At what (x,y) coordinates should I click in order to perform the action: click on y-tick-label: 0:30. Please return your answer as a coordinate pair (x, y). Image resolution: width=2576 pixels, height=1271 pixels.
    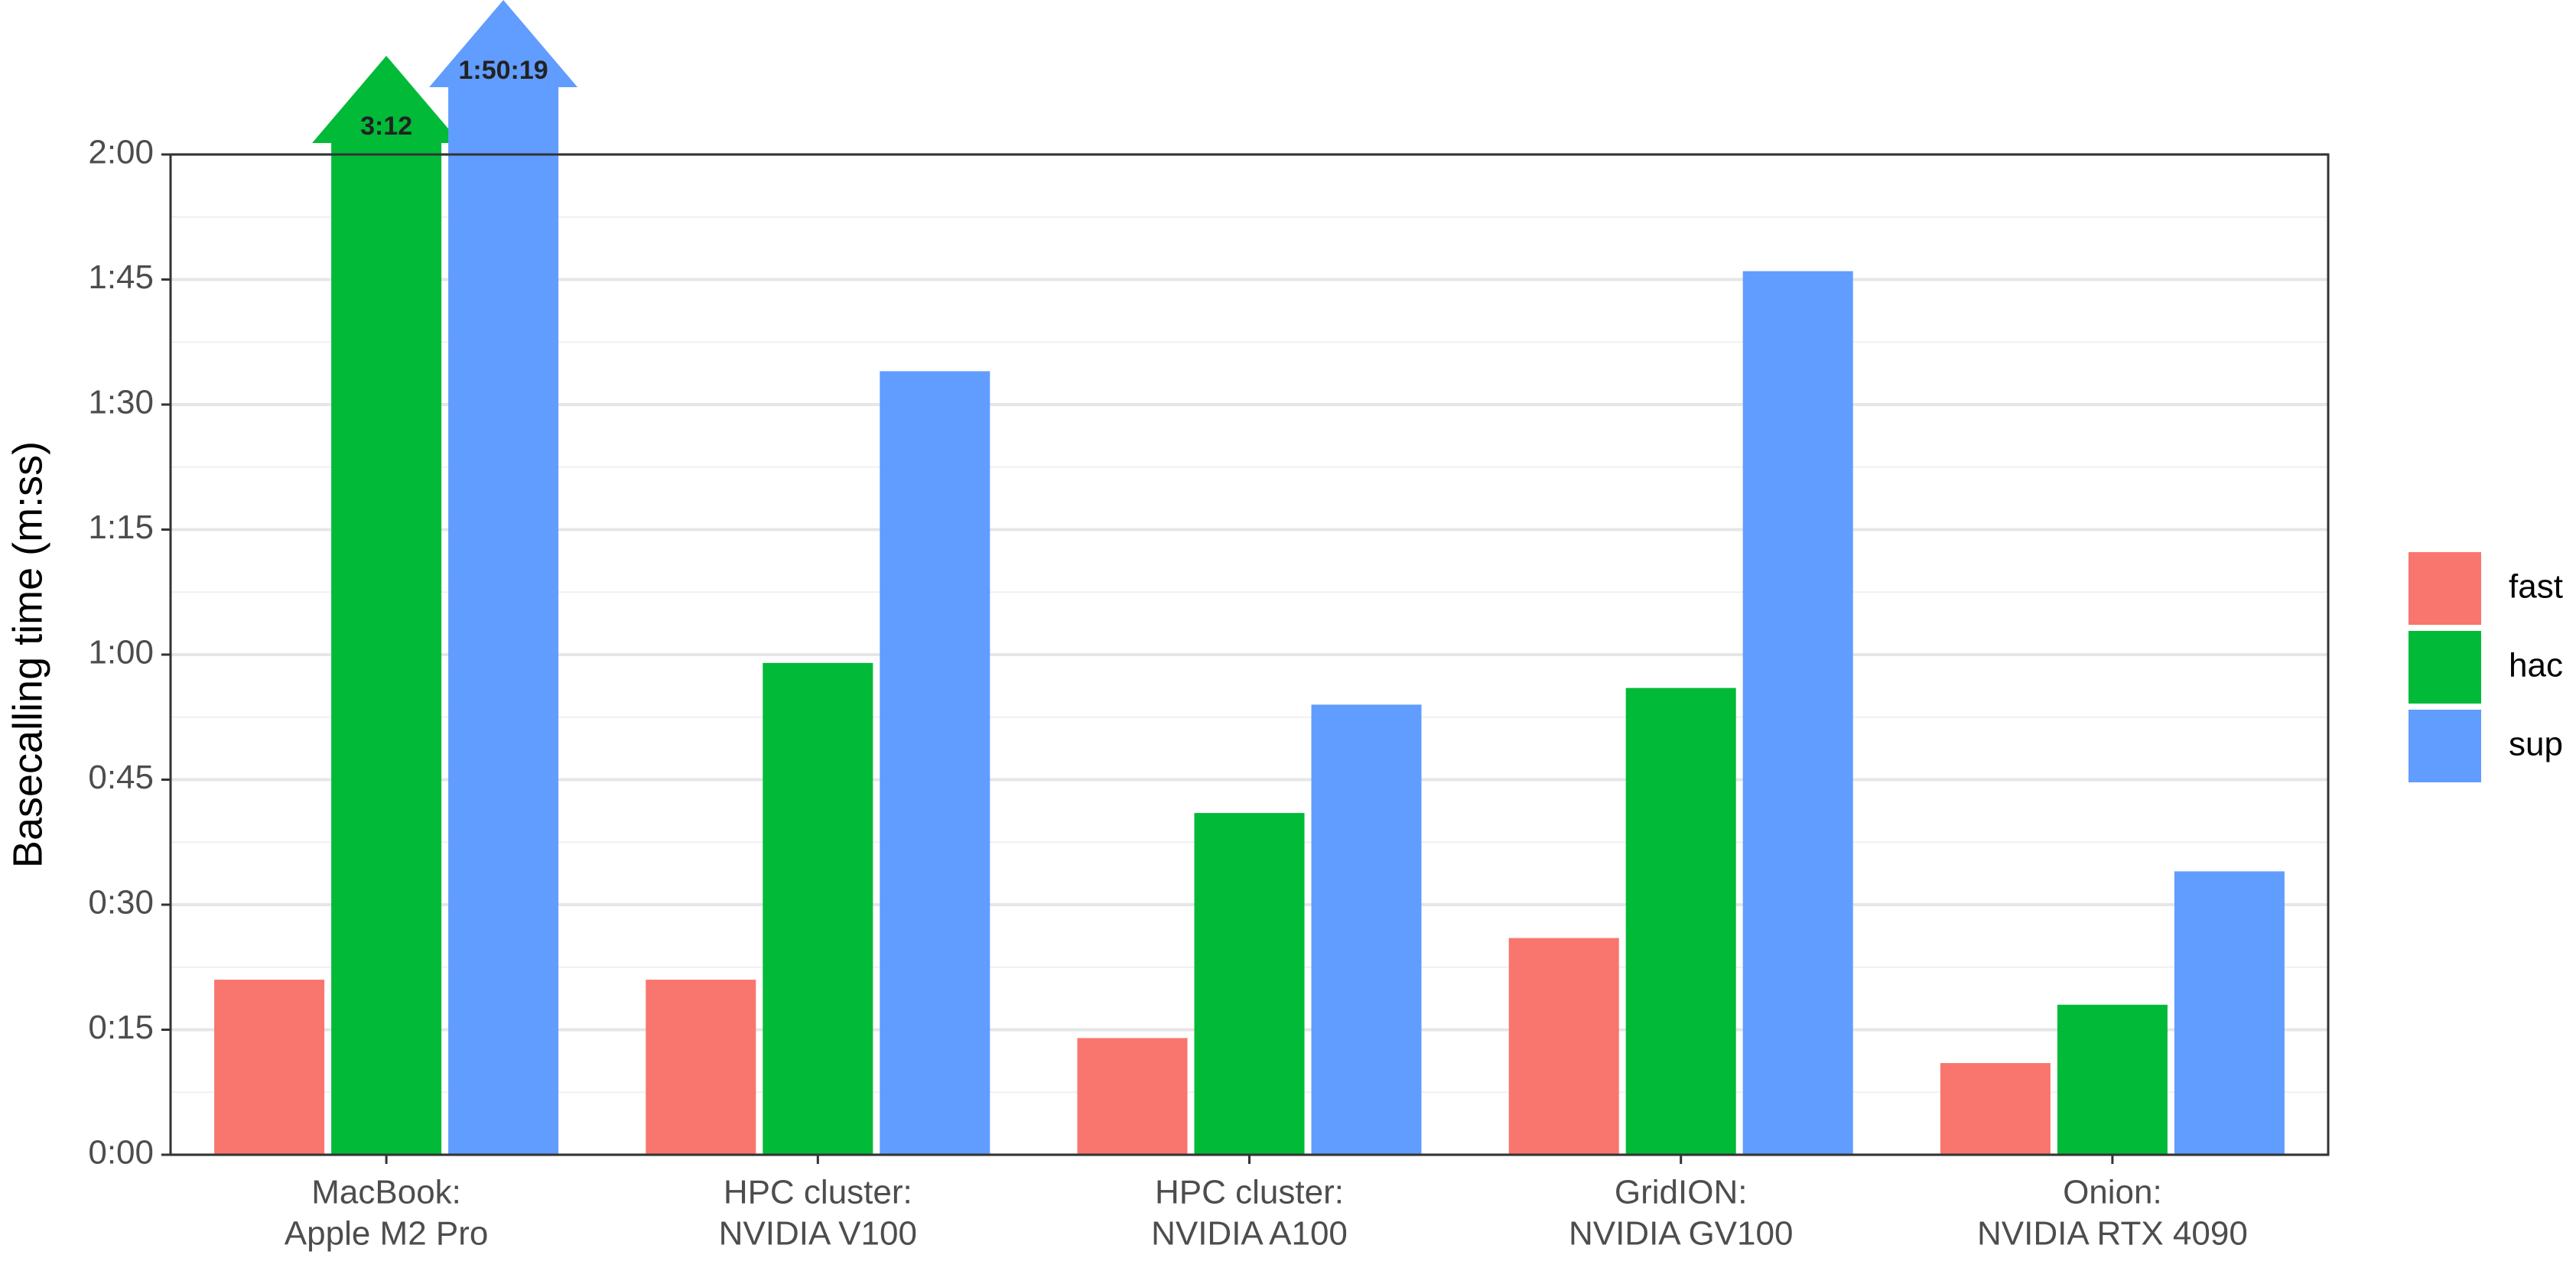
    Looking at the image, I should click on (121, 903).